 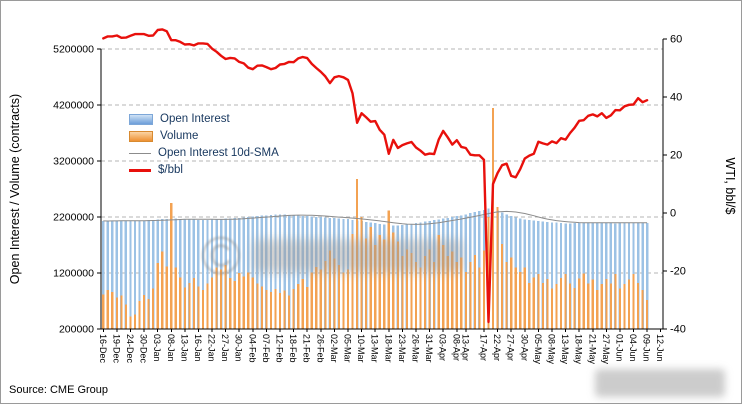 What do you see at coordinates (252, 348) in the screenshot?
I see `svg-text: 04-Feb` at bounding box center [252, 348].